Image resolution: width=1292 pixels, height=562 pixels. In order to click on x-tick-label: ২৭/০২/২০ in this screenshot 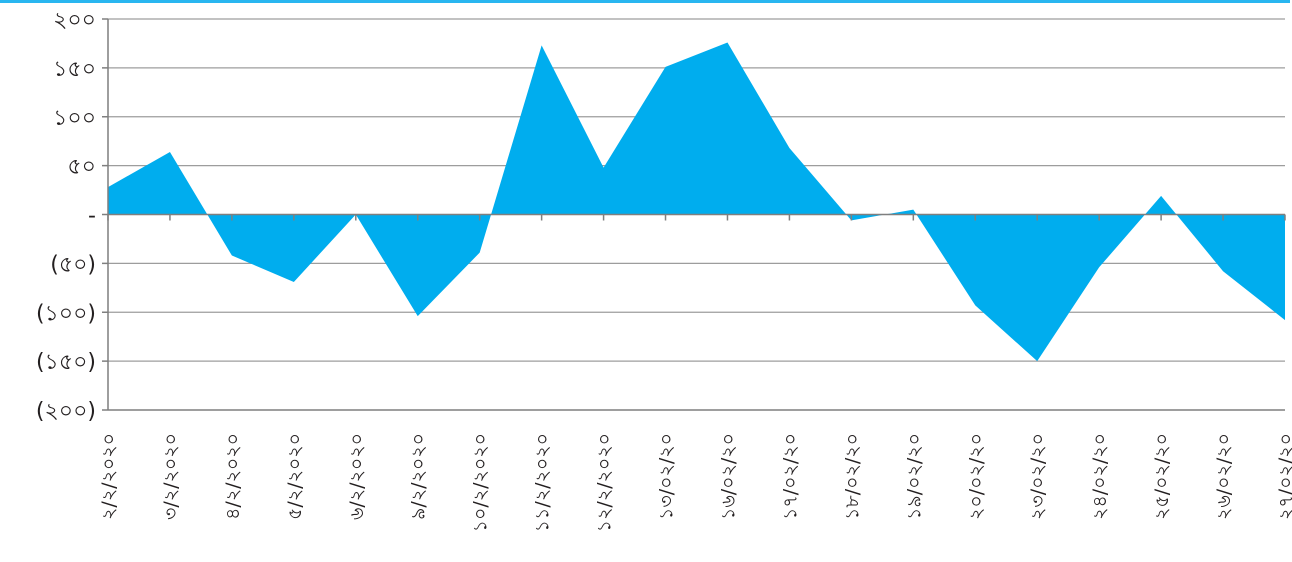, I will do `click(1283, 476)`.